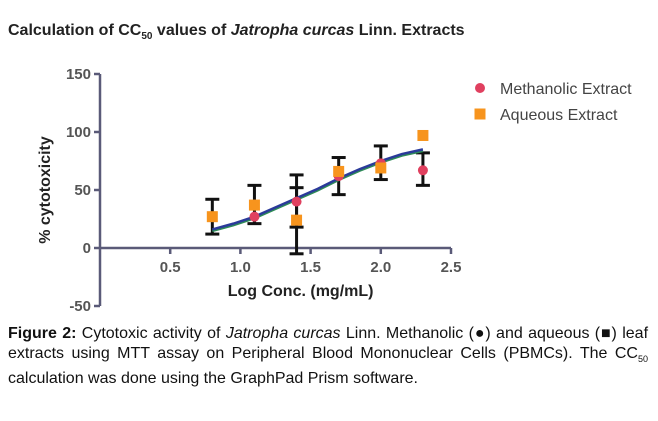 The height and width of the screenshot is (421, 658). What do you see at coordinates (78, 132) in the screenshot?
I see `y-tick-label: 100` at bounding box center [78, 132].